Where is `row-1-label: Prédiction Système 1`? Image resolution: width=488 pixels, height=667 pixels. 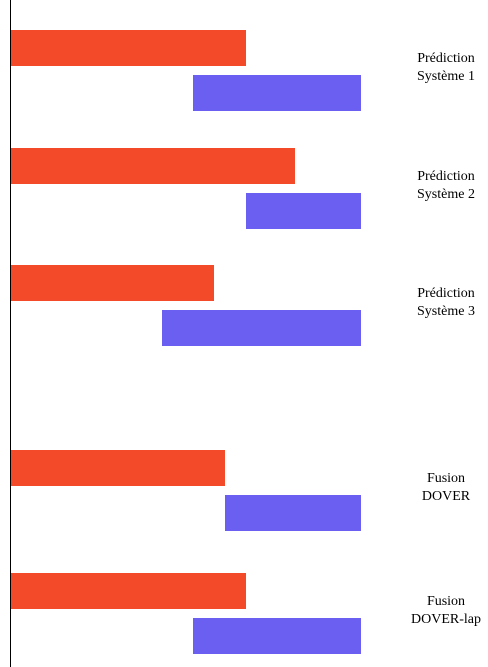
row-1-label: Prédiction Système 1 is located at coordinates (437, 68).